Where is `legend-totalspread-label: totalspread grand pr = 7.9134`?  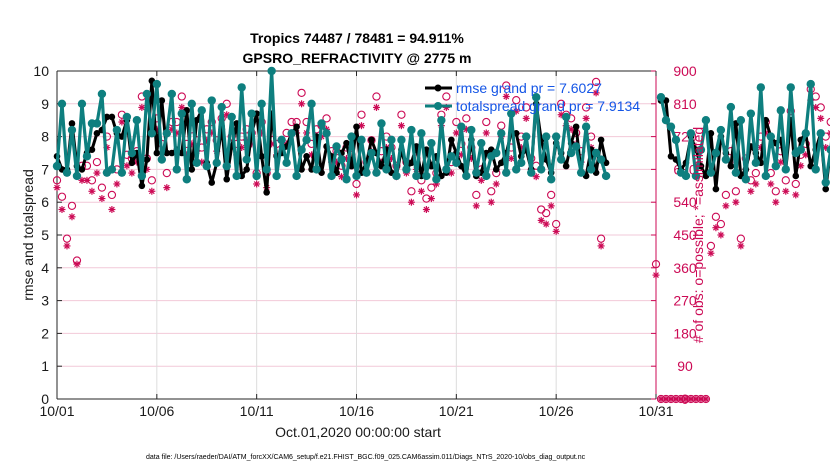
legend-totalspread-label: totalspread grand pr = 7.9134 is located at coordinates (548, 106).